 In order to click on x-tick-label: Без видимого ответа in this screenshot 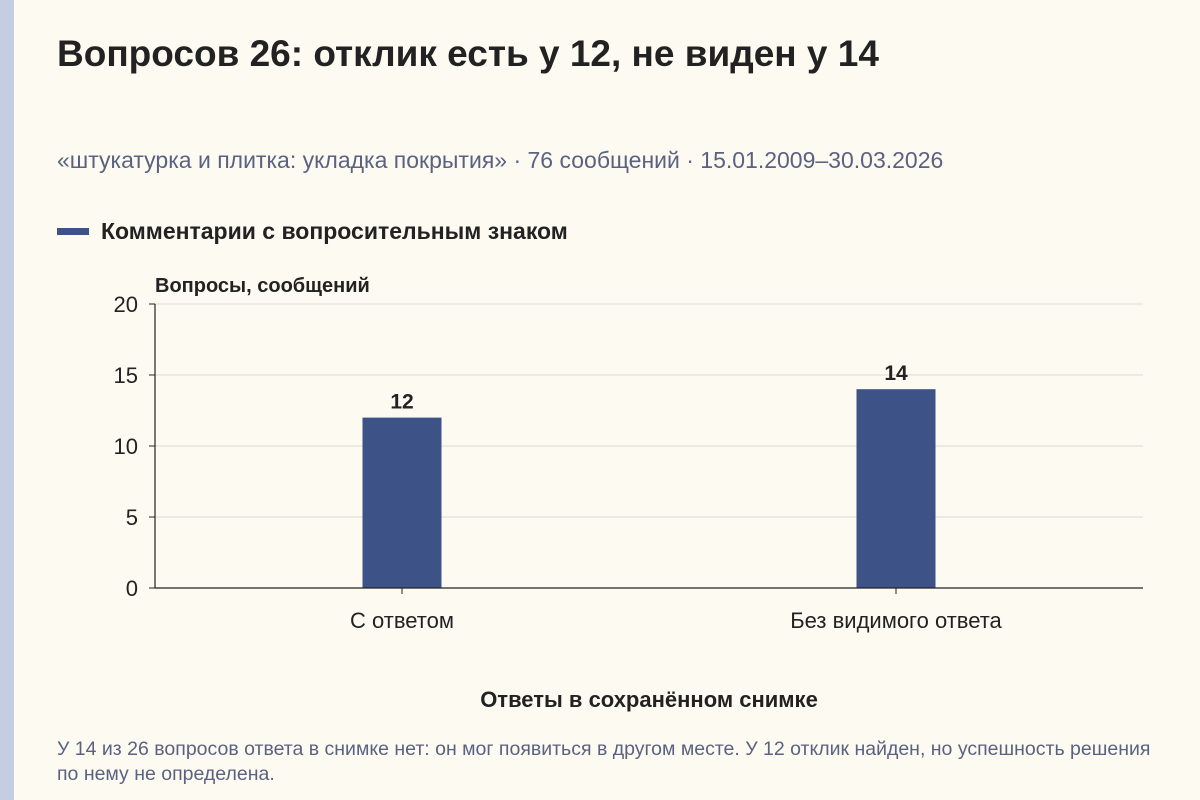, I will do `click(896, 620)`.